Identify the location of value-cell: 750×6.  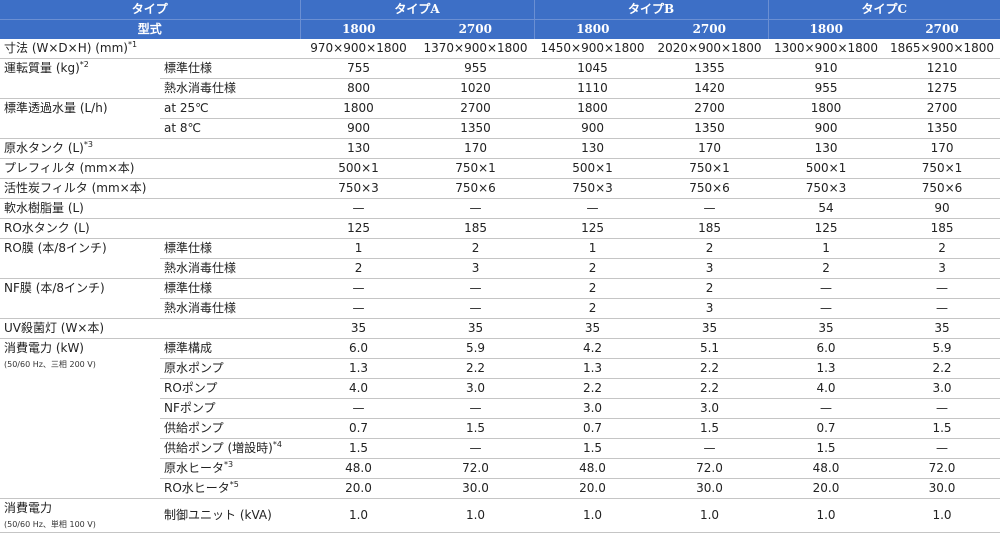
(476, 188).